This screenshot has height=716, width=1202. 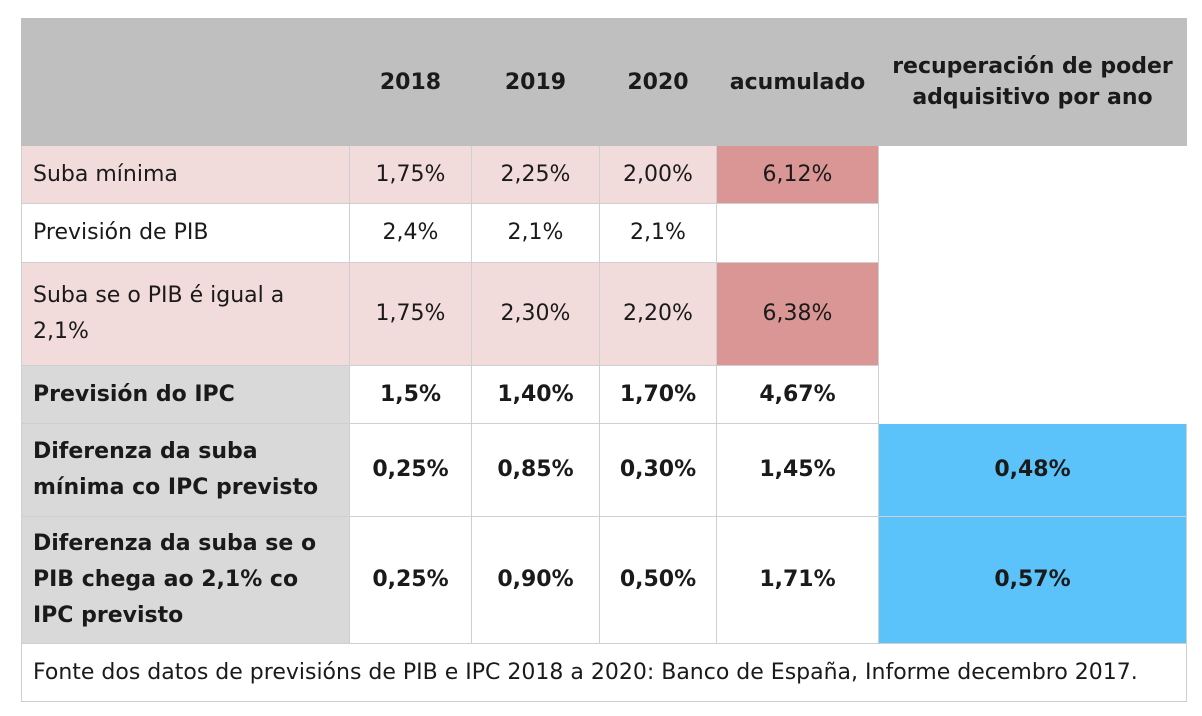 What do you see at coordinates (658, 470) in the screenshot?
I see `cell-2020: 0,30%` at bounding box center [658, 470].